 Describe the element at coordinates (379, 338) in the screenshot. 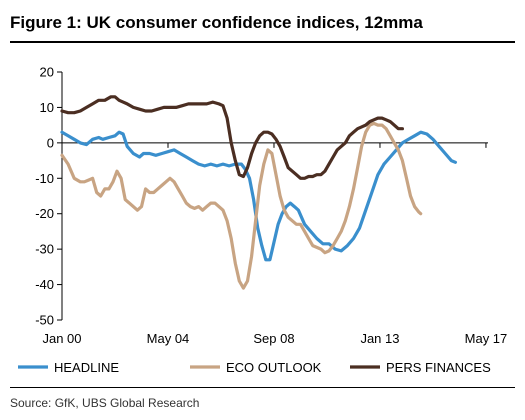

I see `x-tick-label: Jan 13` at that location.